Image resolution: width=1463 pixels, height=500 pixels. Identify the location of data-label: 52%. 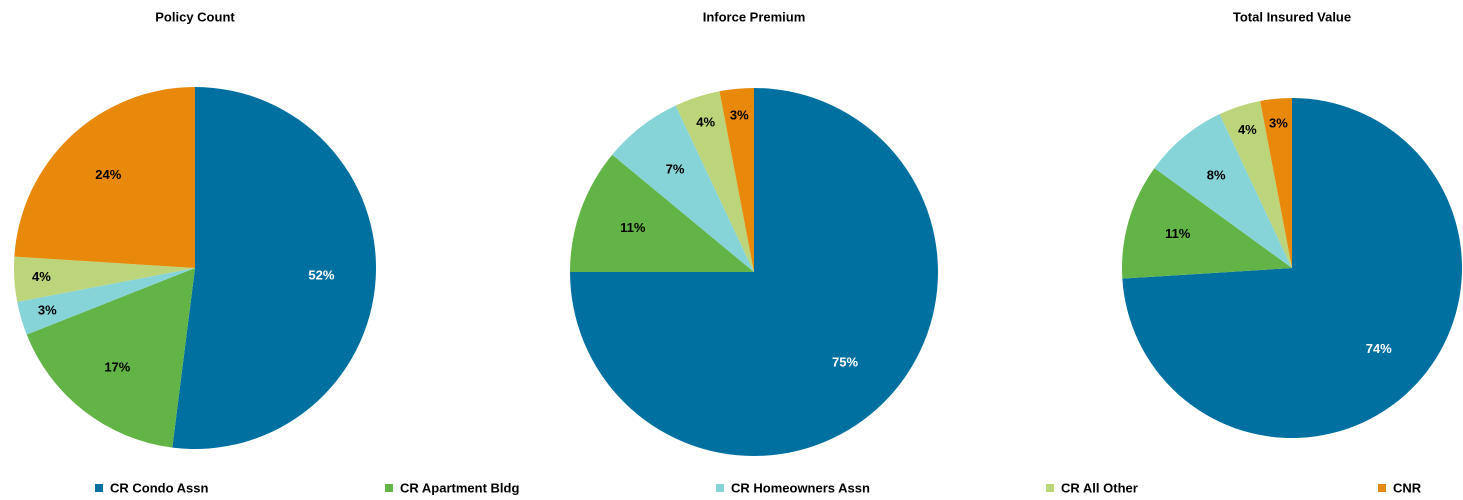
(321, 274).